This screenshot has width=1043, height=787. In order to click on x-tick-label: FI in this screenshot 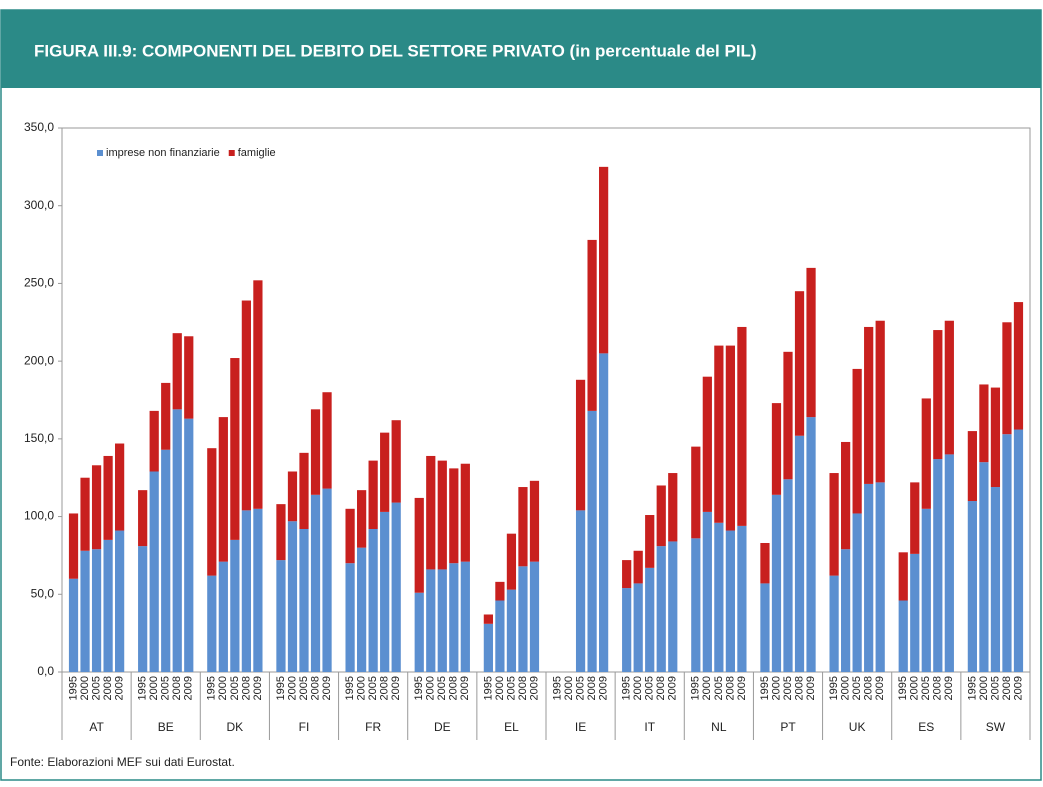, I will do `click(304, 727)`.